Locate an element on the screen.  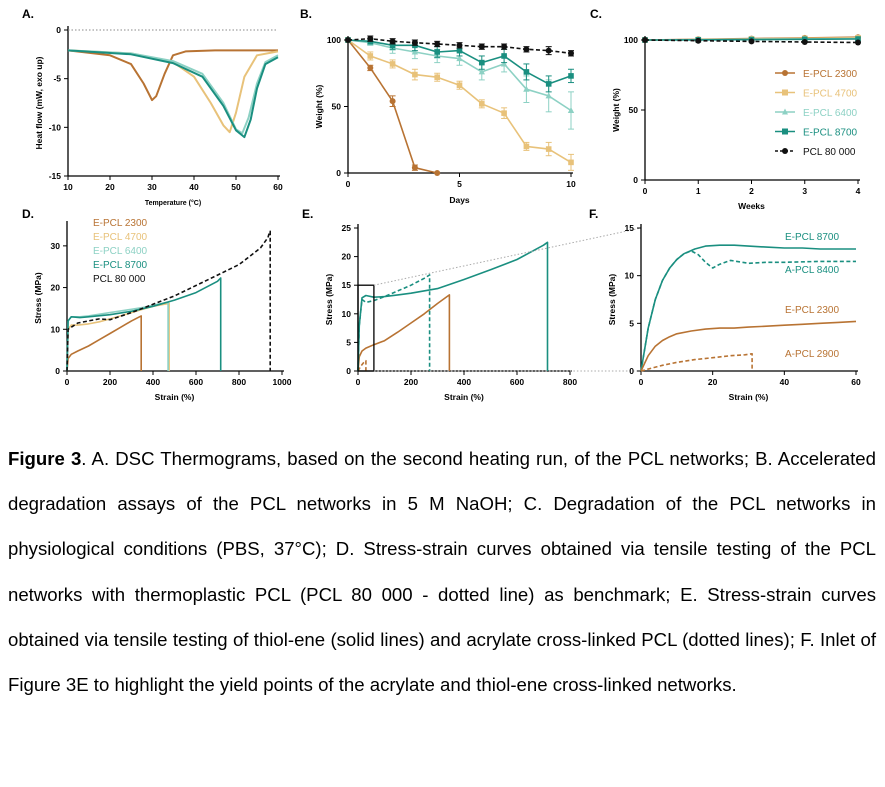
panel-f-curve-label: A-PCL 2900 is located at coordinates (812, 354).